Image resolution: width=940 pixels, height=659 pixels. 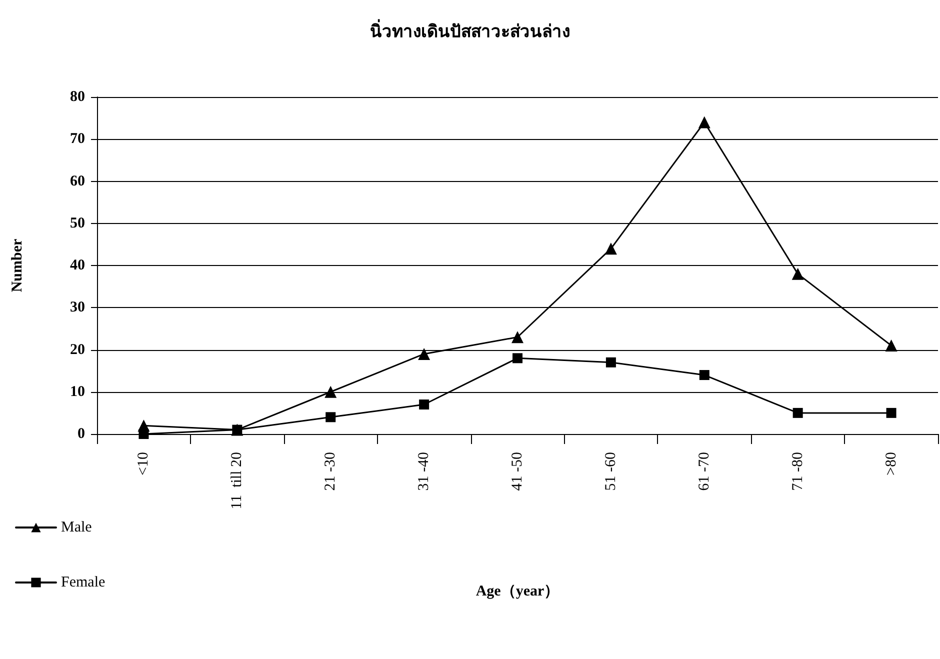 I want to click on y-tick-label: 0, so click(x=81, y=434).